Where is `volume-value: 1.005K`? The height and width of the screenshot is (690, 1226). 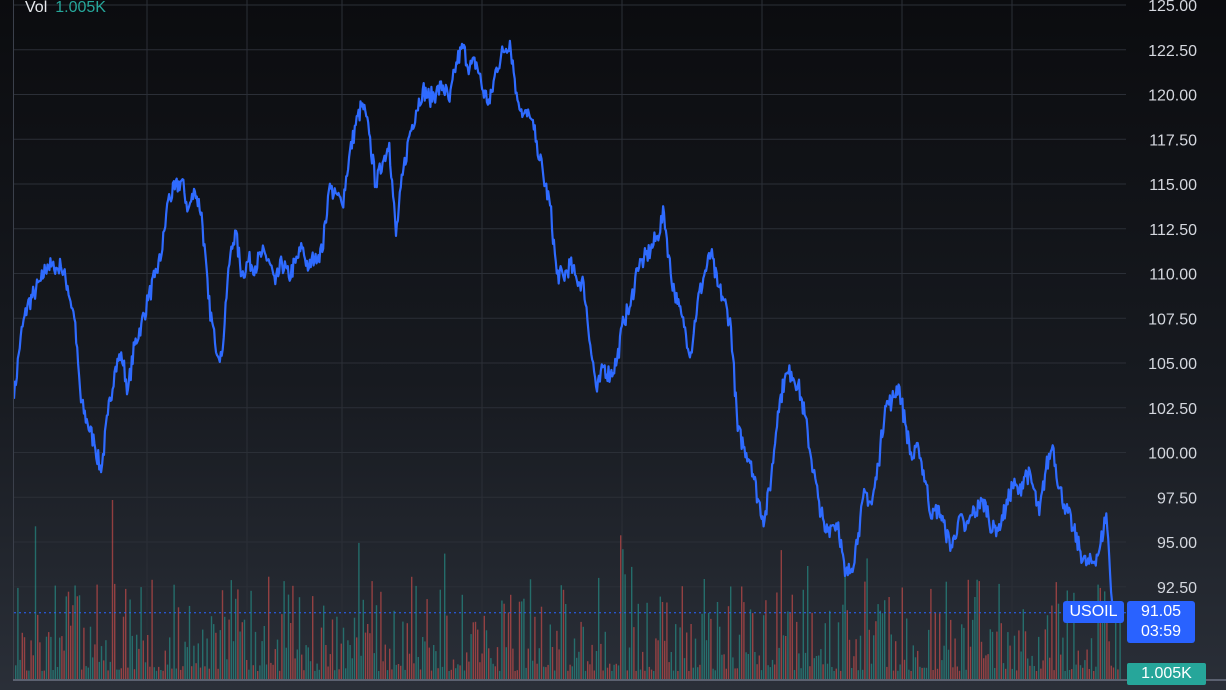
volume-value: 1.005K is located at coordinates (80, 8).